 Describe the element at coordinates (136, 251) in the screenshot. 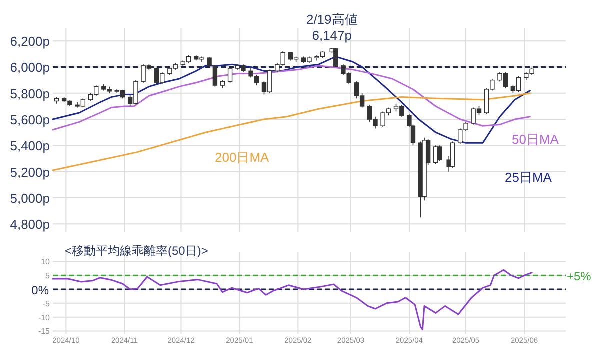

I see `chart-title: <移動平均線乖離率(50日)>` at that location.